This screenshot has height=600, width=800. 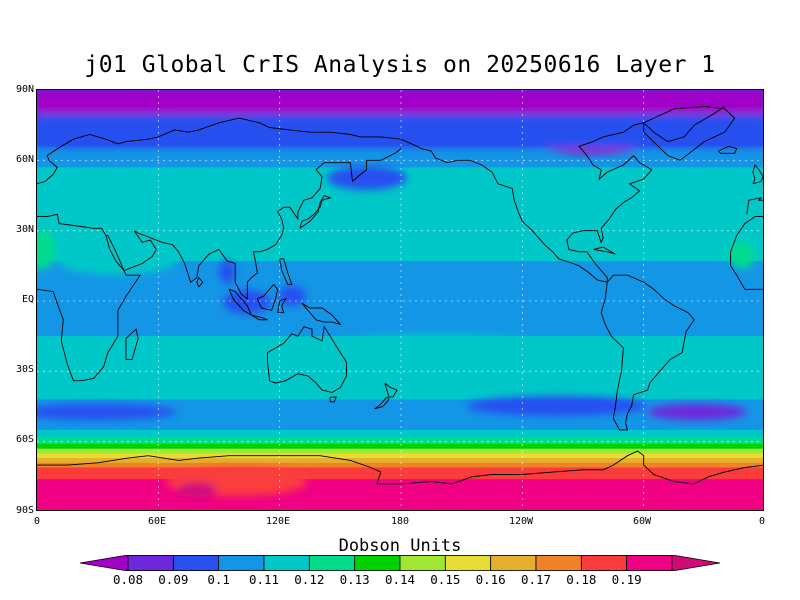 What do you see at coordinates (400, 579) in the screenshot?
I see `colorbar-level-label: 0.14` at bounding box center [400, 579].